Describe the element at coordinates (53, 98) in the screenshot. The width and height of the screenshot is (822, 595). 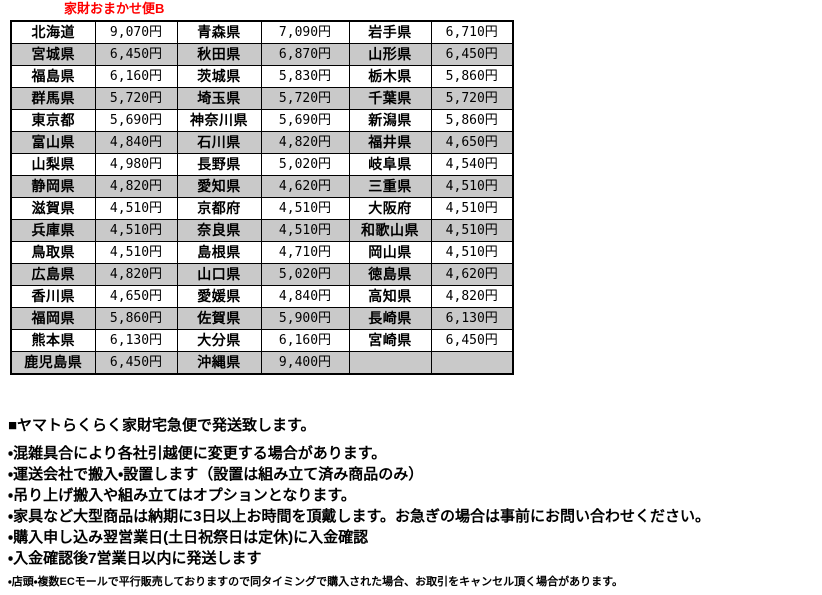
I see `table-cell-prefecture: 群馬県` at that location.